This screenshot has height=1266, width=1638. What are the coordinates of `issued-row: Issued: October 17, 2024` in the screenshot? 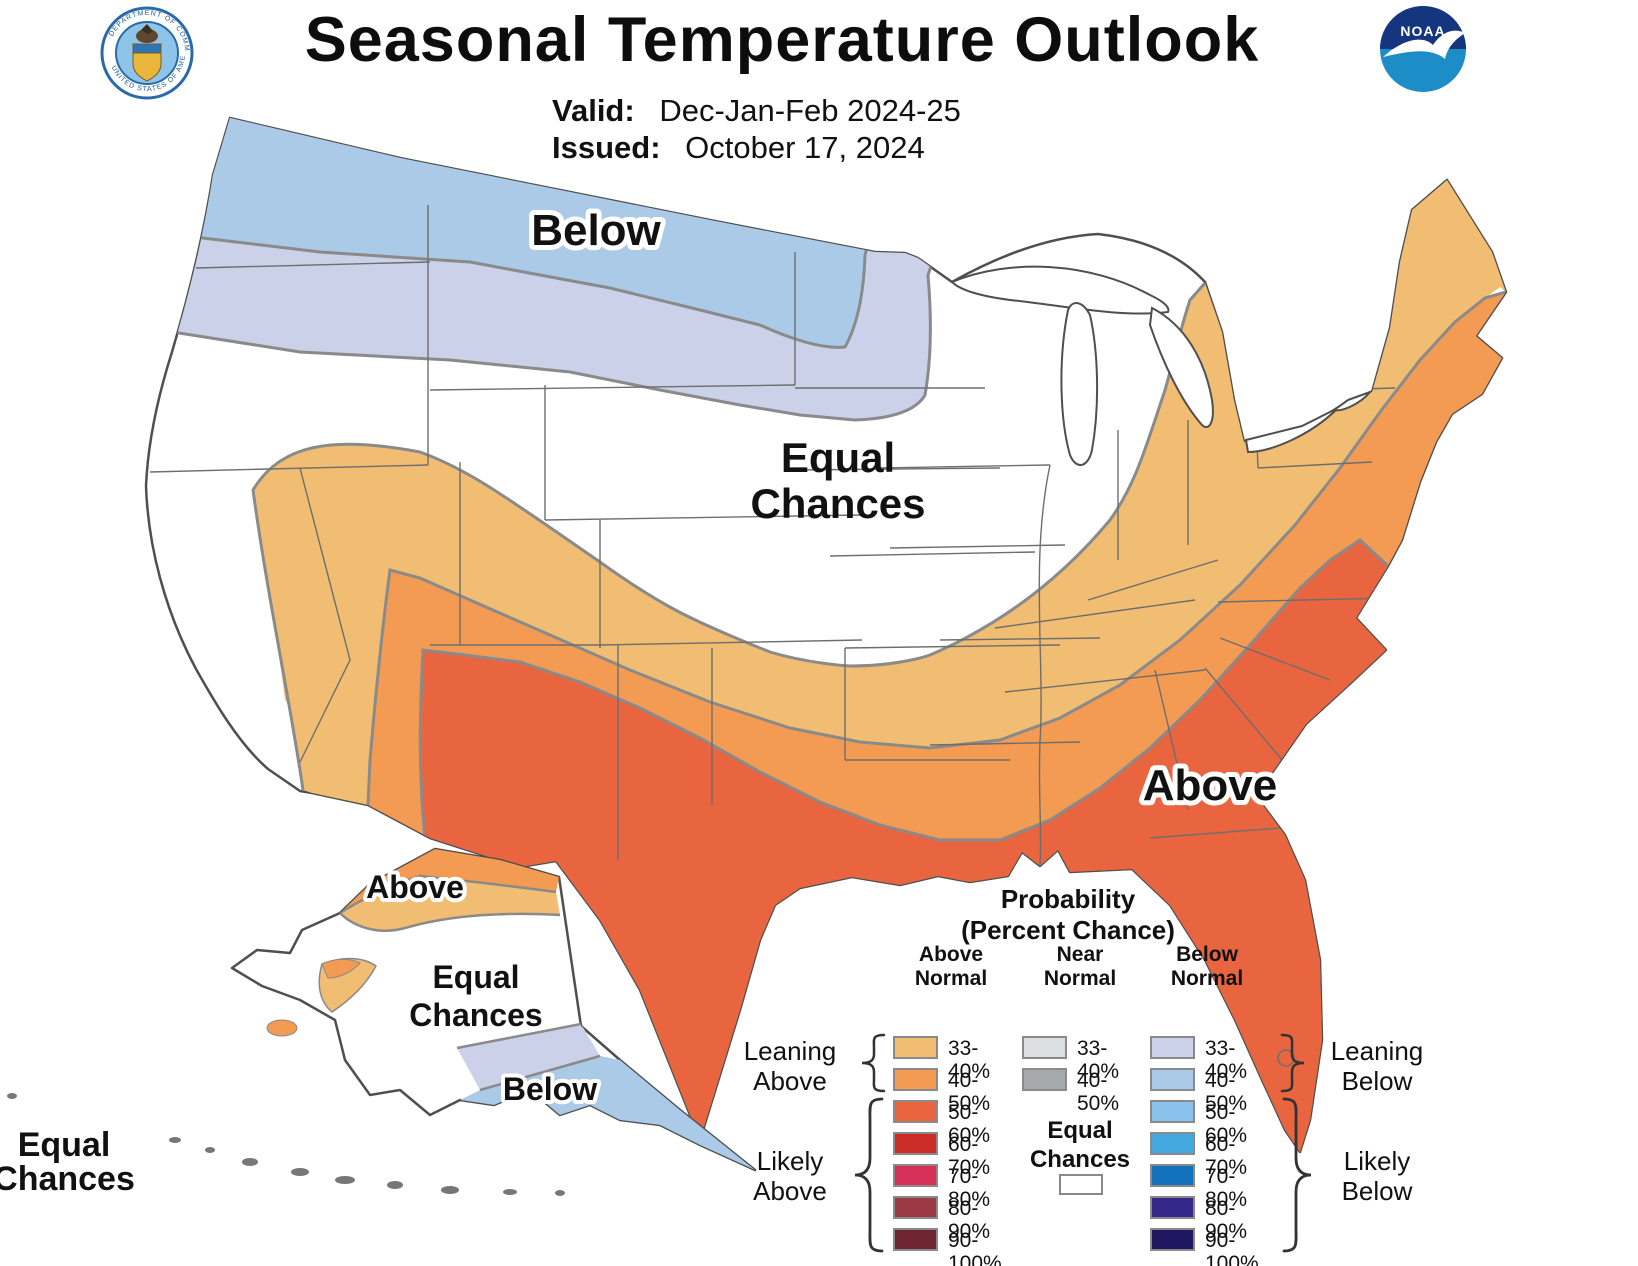 It's located at (756, 147).